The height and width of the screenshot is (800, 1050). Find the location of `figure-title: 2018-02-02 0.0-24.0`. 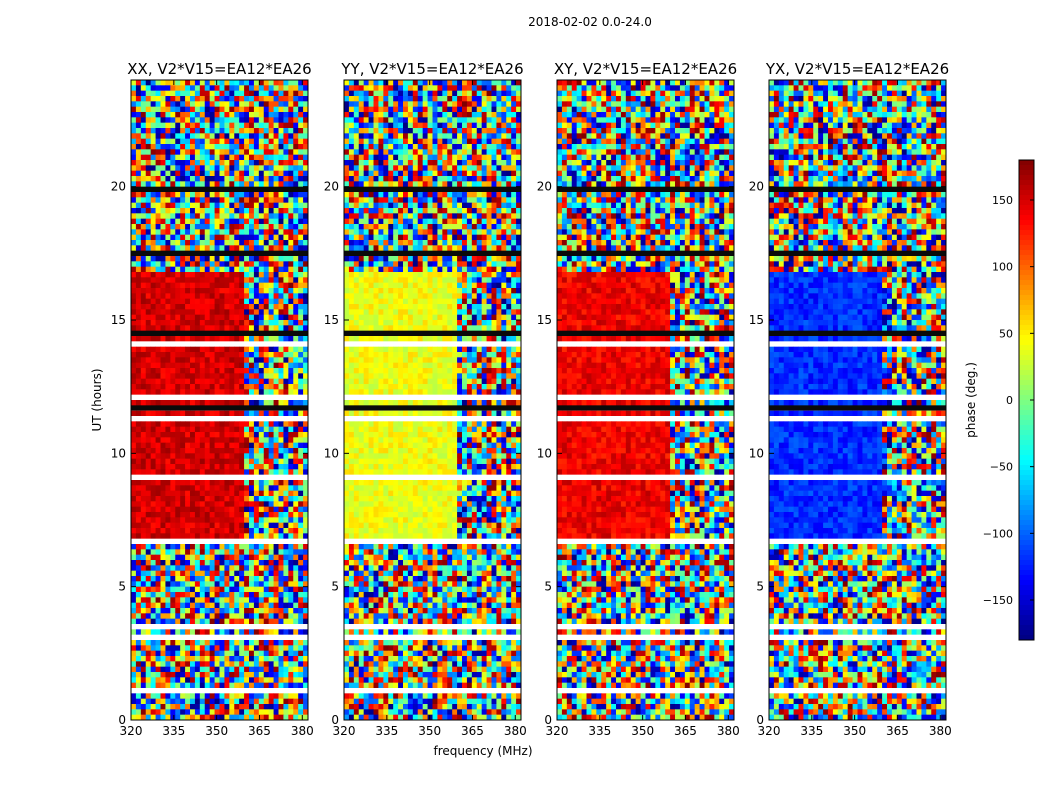

figure-title: 2018-02-02 0.0-24.0 is located at coordinates (590, 22).